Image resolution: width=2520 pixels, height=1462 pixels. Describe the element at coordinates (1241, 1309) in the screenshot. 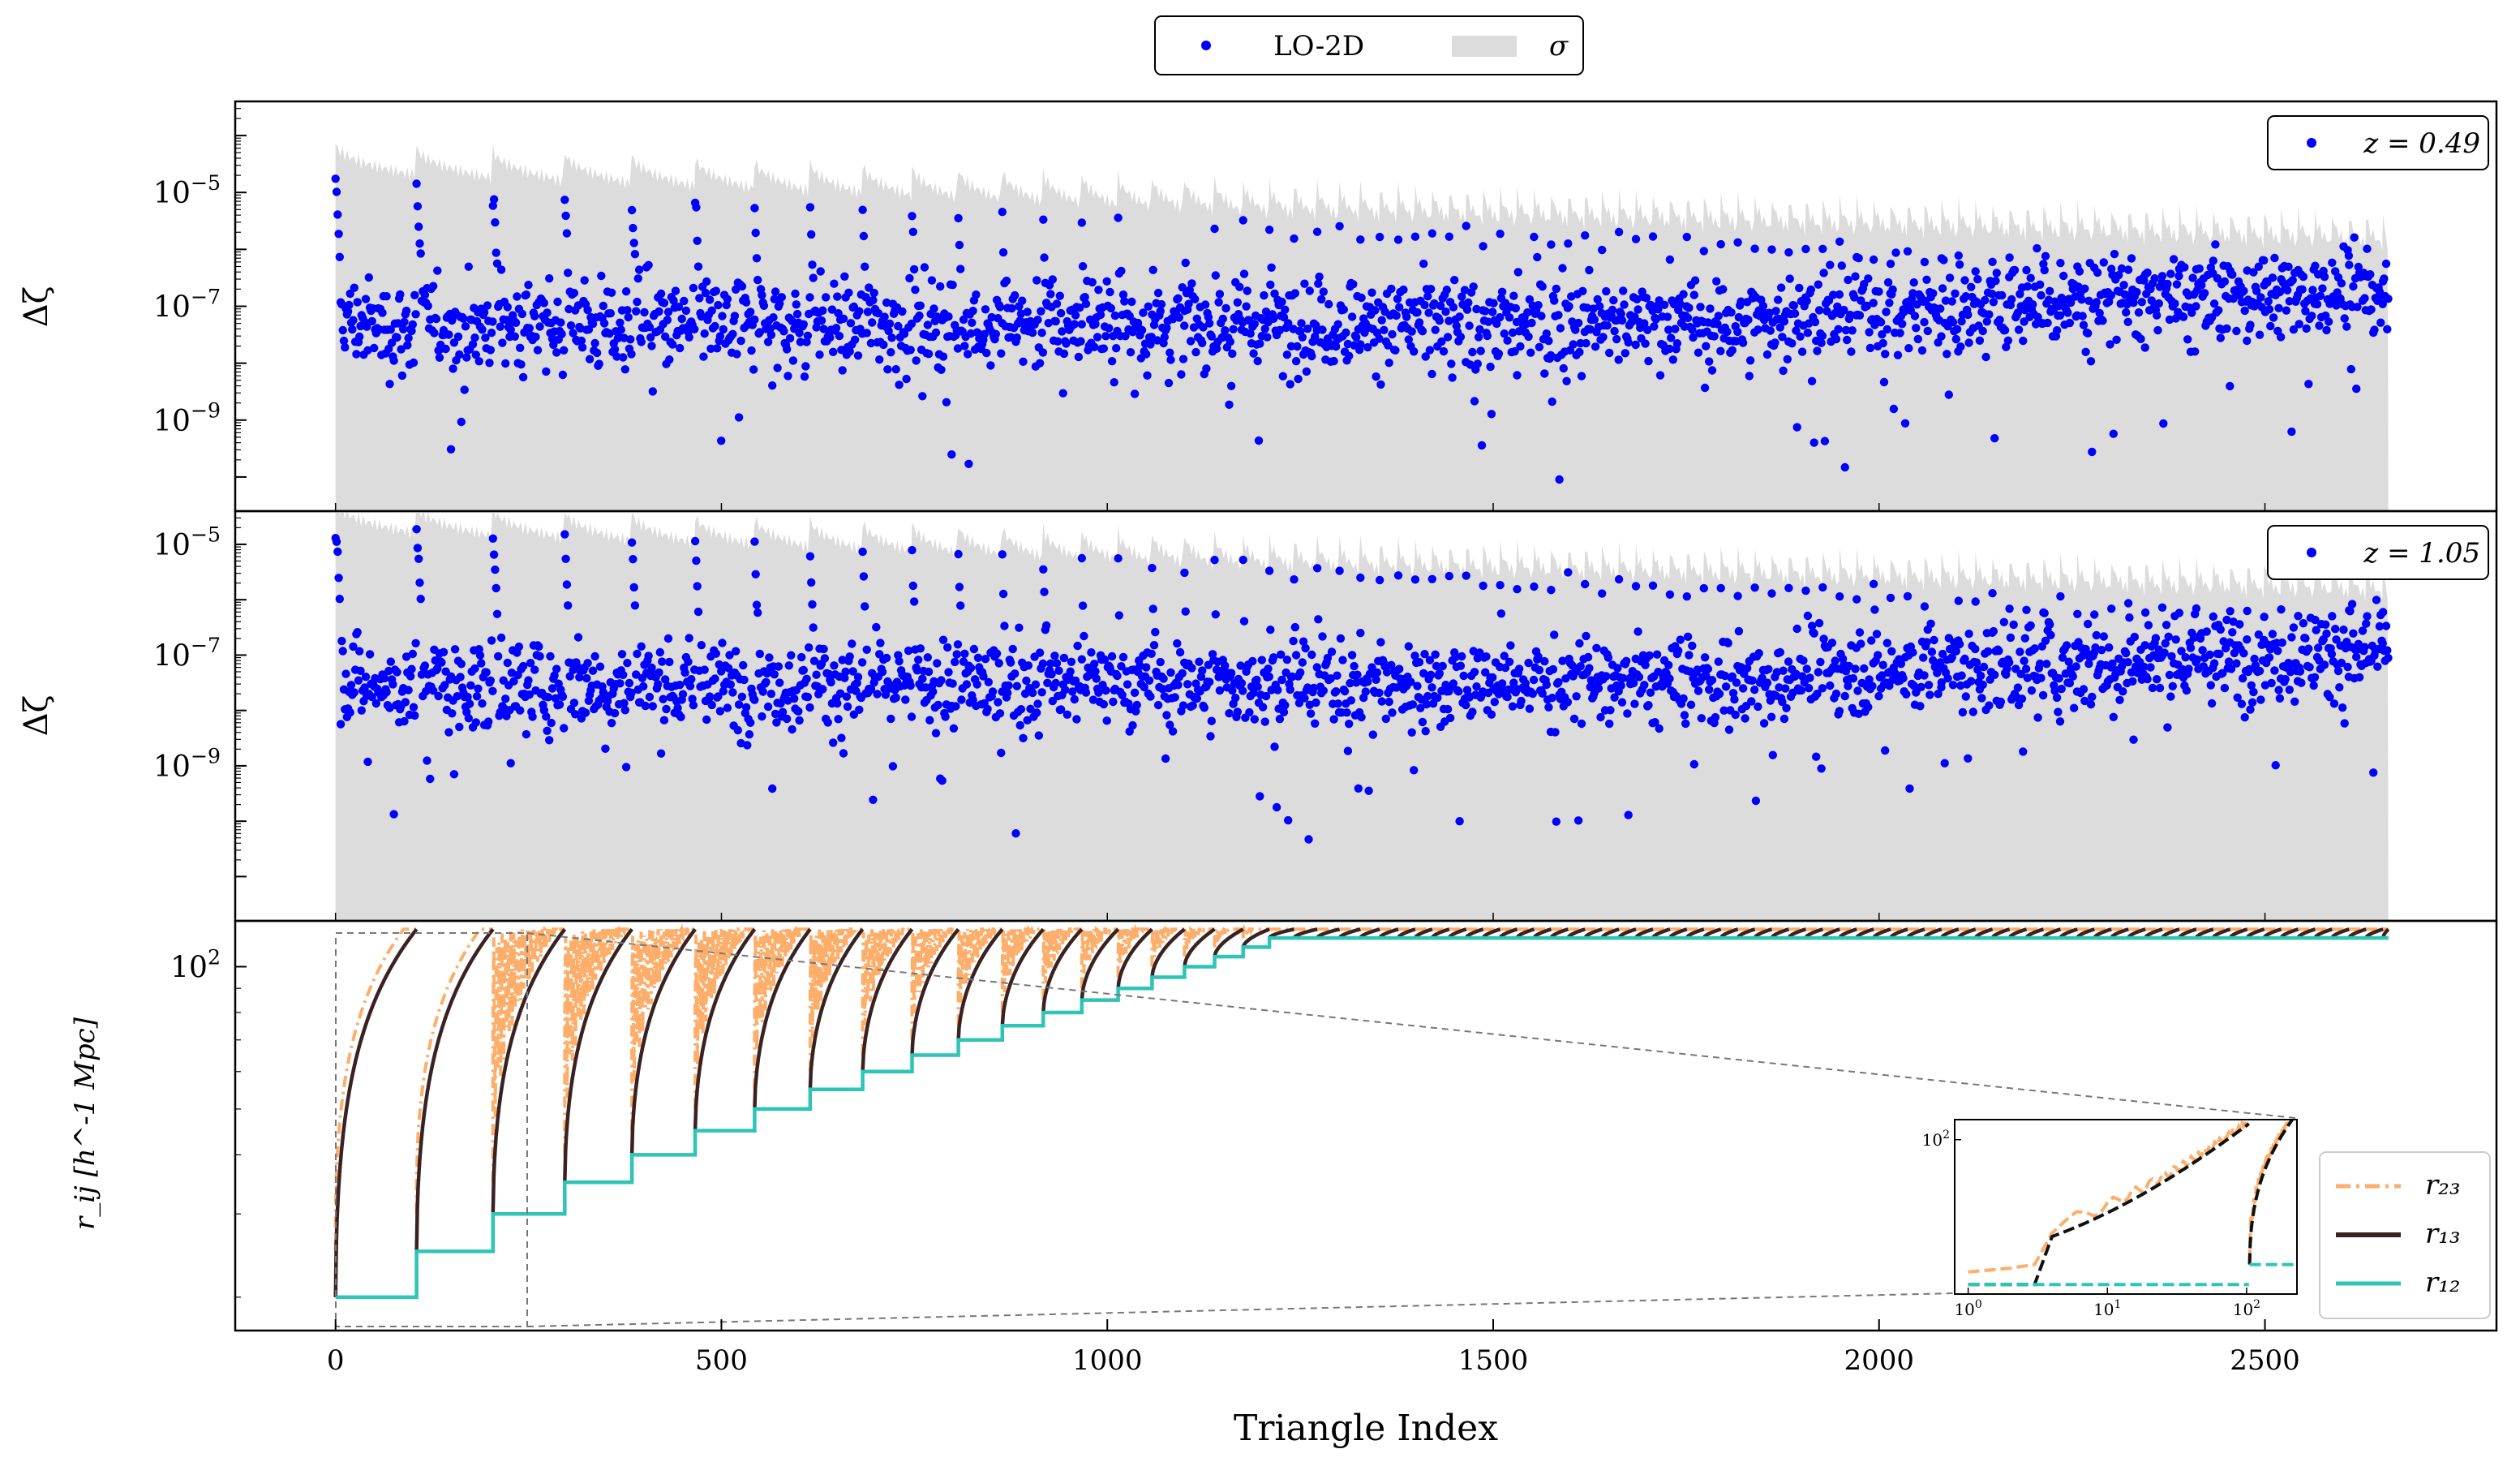

I see `zoom-connector-bottom` at that location.